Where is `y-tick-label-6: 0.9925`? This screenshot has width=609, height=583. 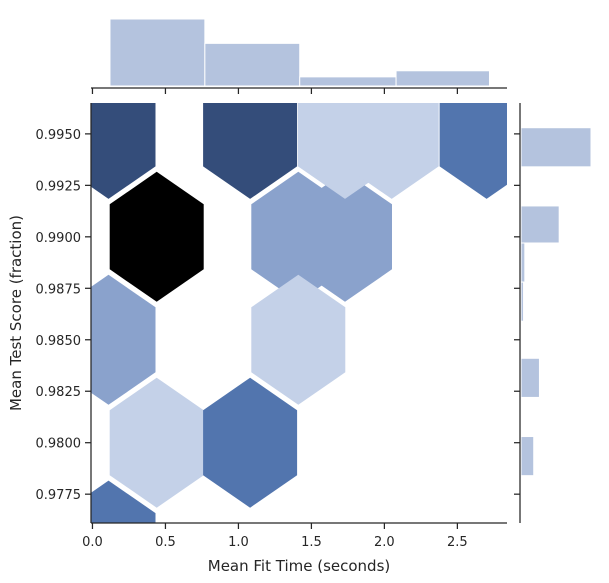
y-tick-label-6: 0.9925 is located at coordinates (59, 186).